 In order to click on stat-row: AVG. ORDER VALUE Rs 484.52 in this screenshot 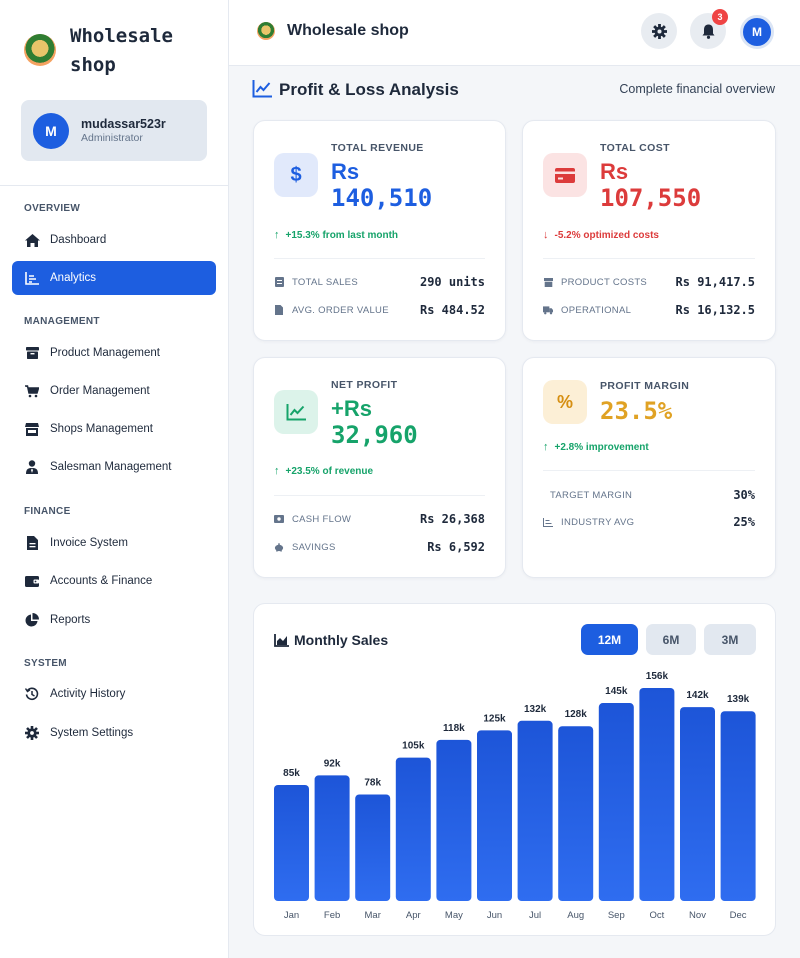, I will do `click(379, 310)`.